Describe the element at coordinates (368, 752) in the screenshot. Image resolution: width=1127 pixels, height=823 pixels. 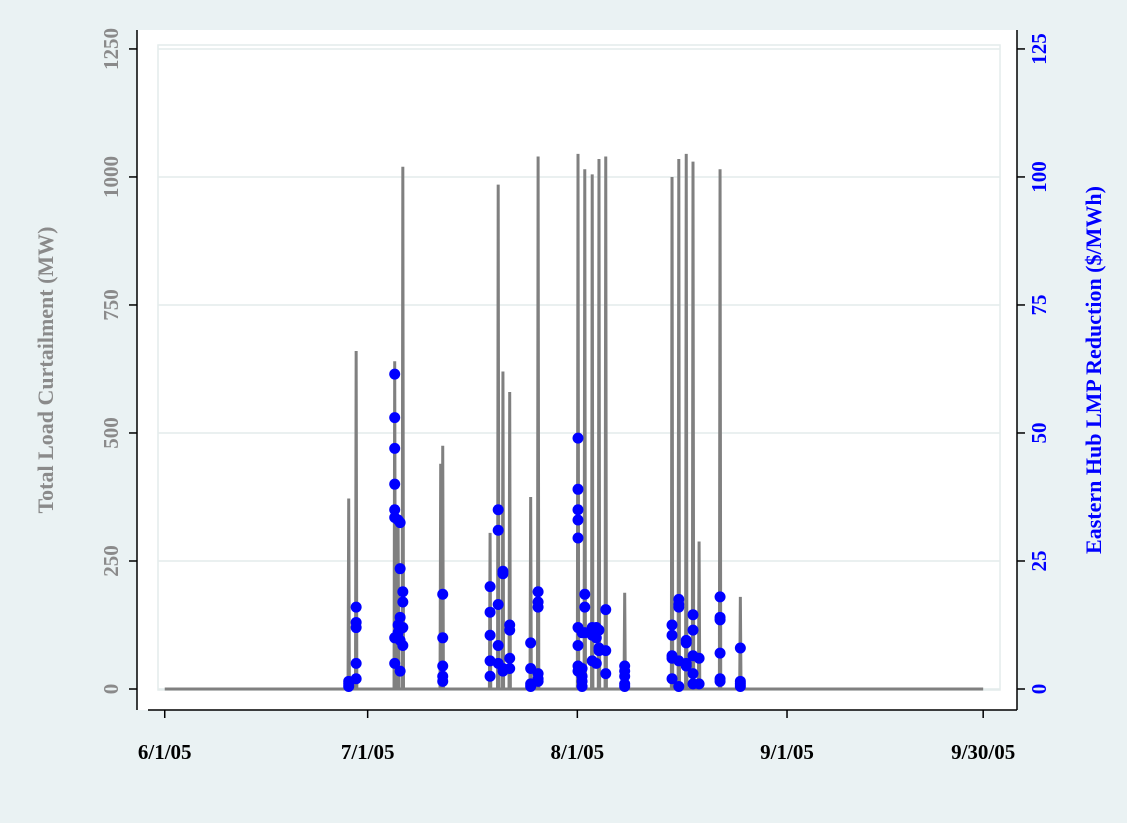
I see `x-tick-label: 7/1/05` at that location.